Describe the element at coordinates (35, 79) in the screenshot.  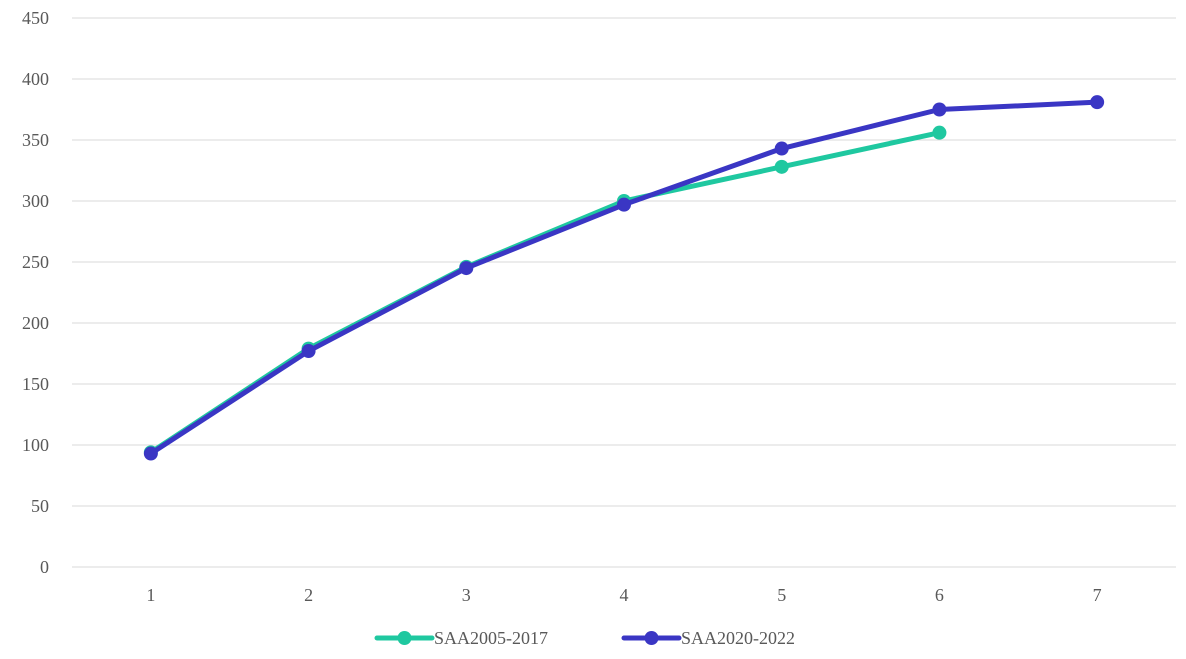
I see `y-tick-label: 400` at that location.